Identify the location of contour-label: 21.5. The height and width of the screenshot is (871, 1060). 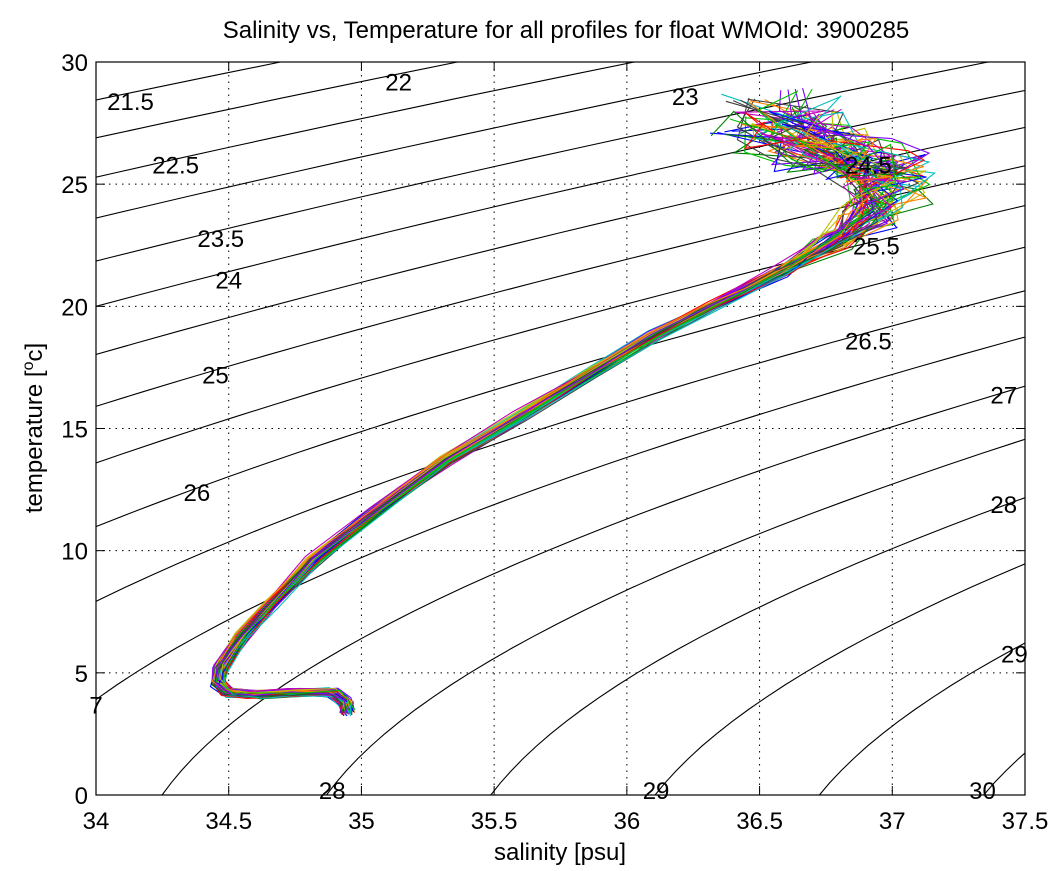
(130, 102).